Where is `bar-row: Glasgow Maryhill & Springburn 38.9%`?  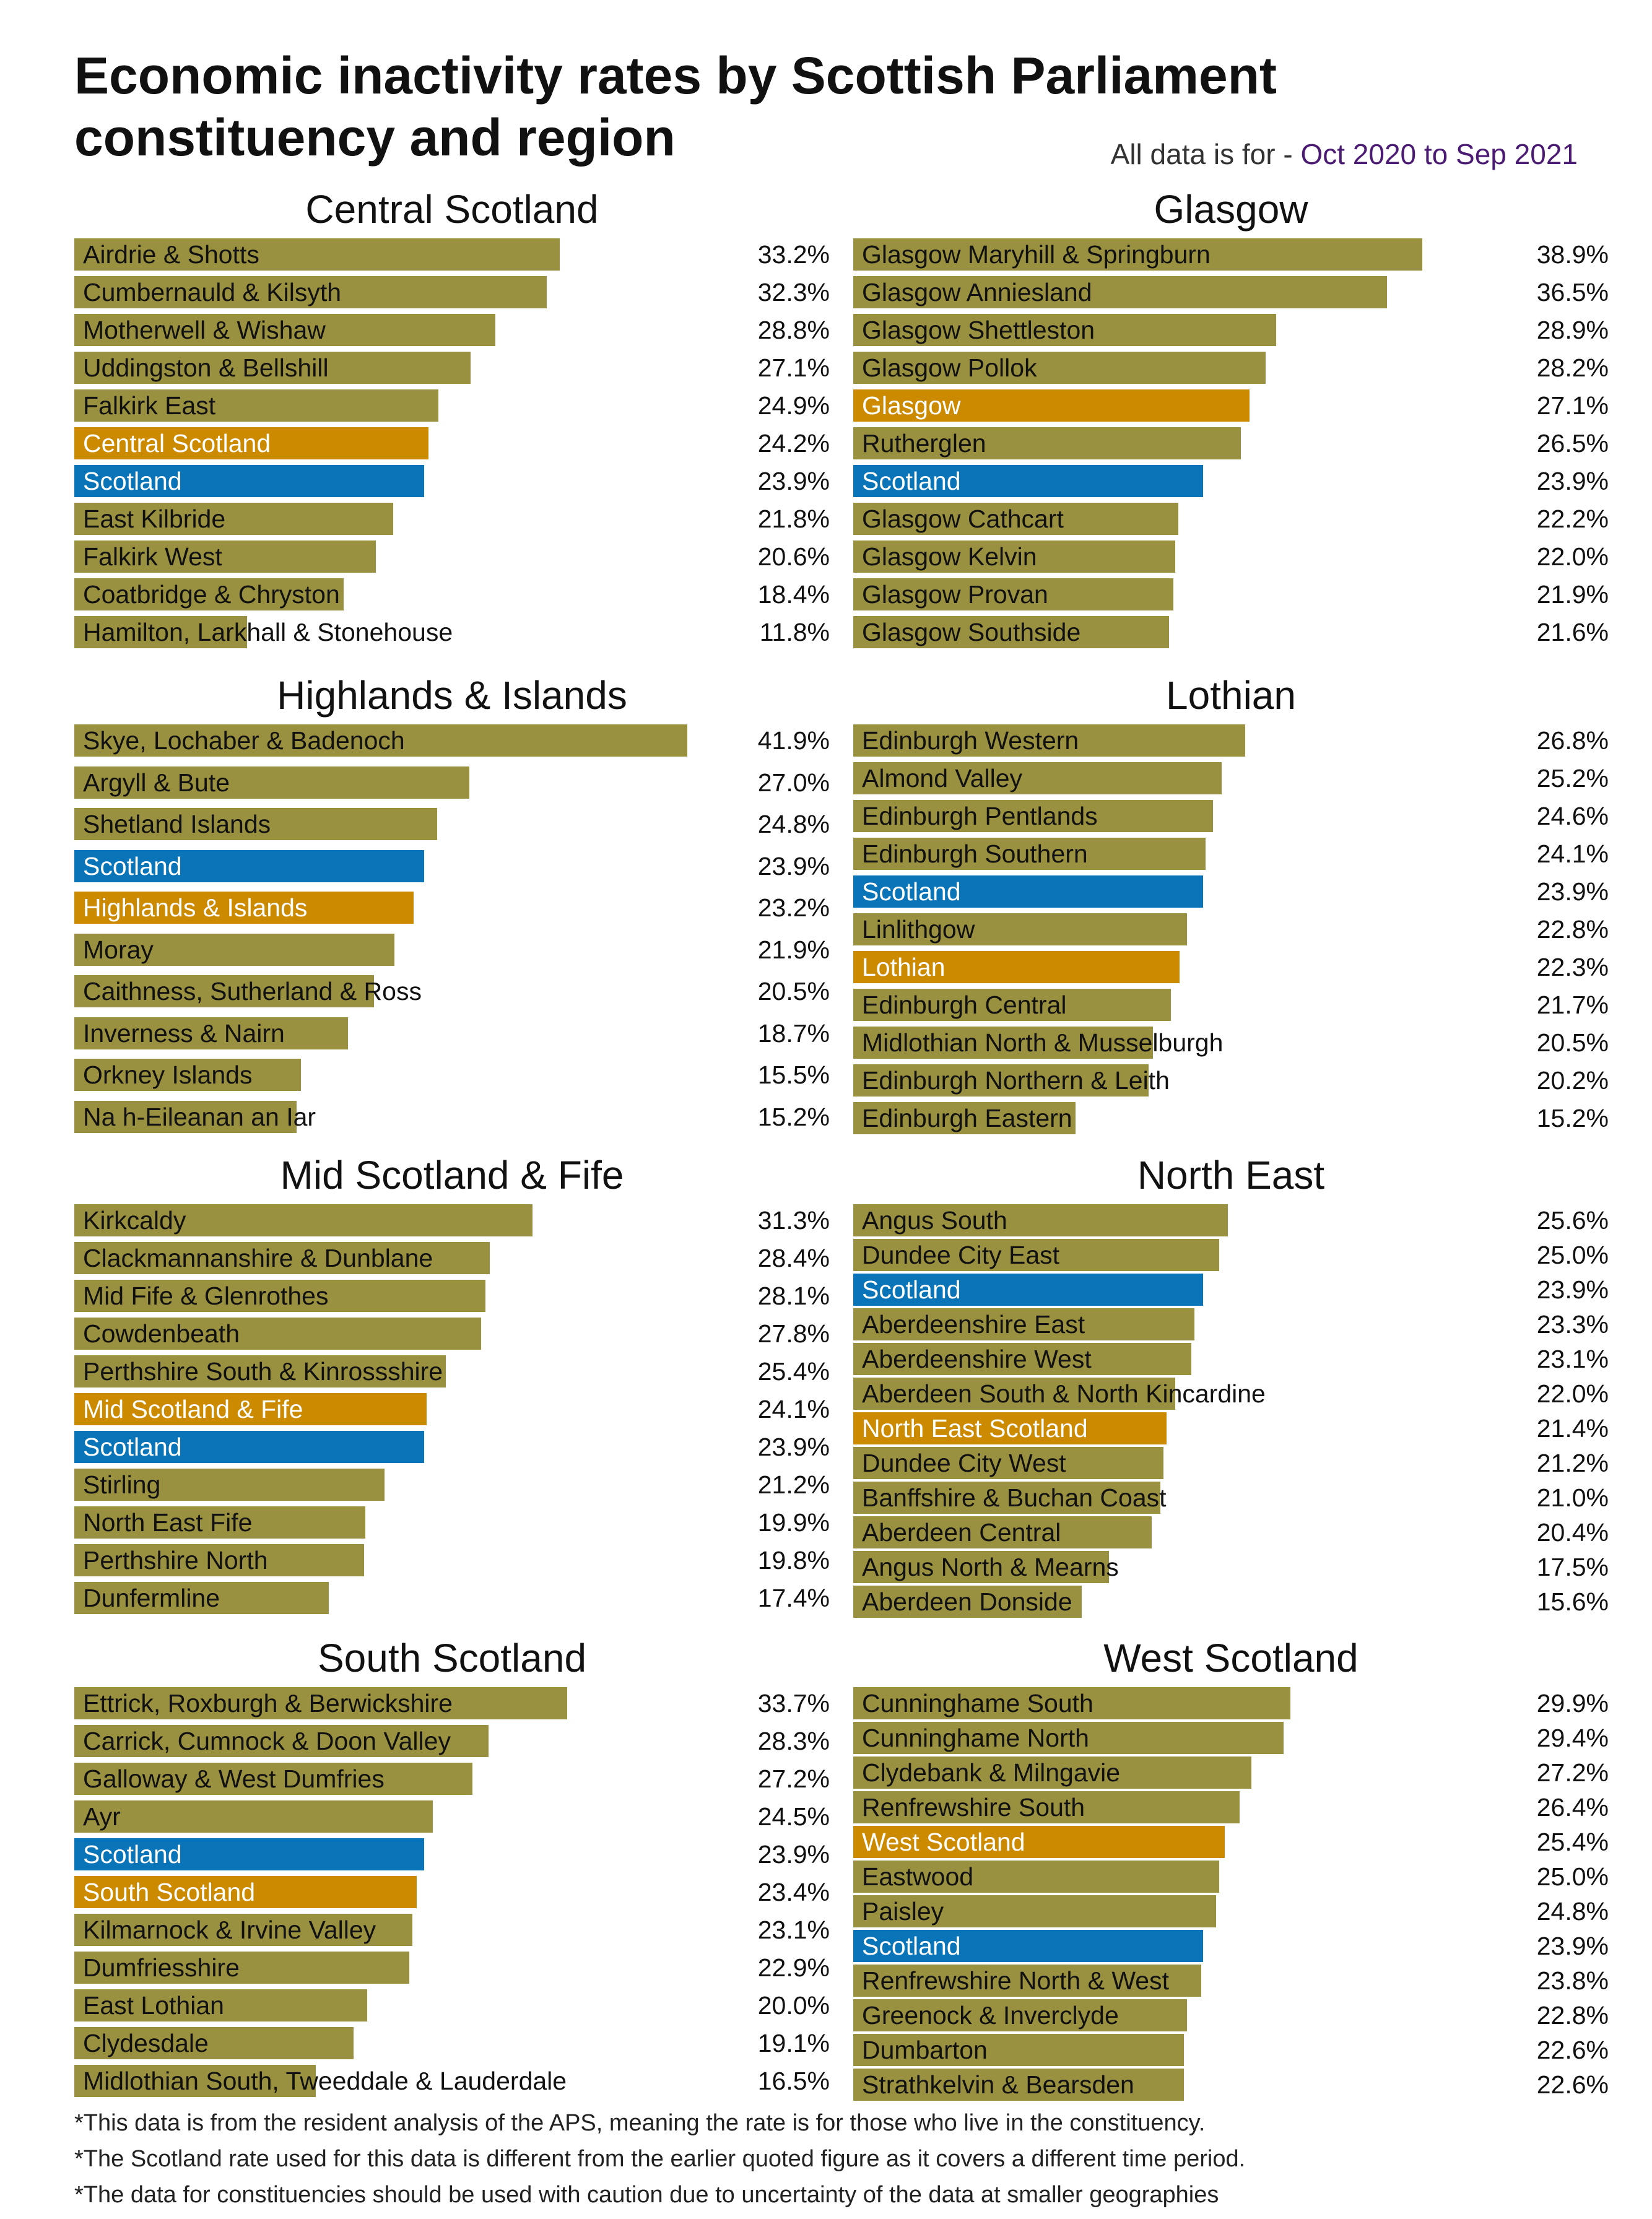
bar-row: Glasgow Maryhill & Springburn 38.9% is located at coordinates (1231, 254).